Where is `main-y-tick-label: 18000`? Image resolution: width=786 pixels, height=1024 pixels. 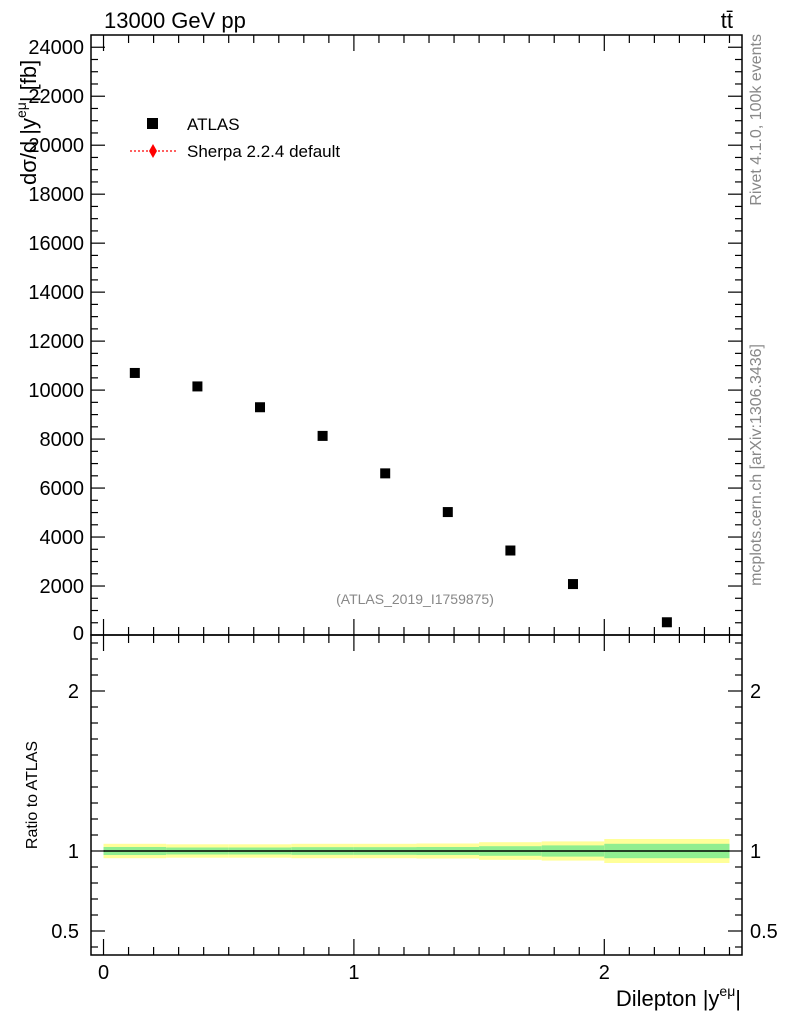
main-y-tick-label: 18000 is located at coordinates (56, 195).